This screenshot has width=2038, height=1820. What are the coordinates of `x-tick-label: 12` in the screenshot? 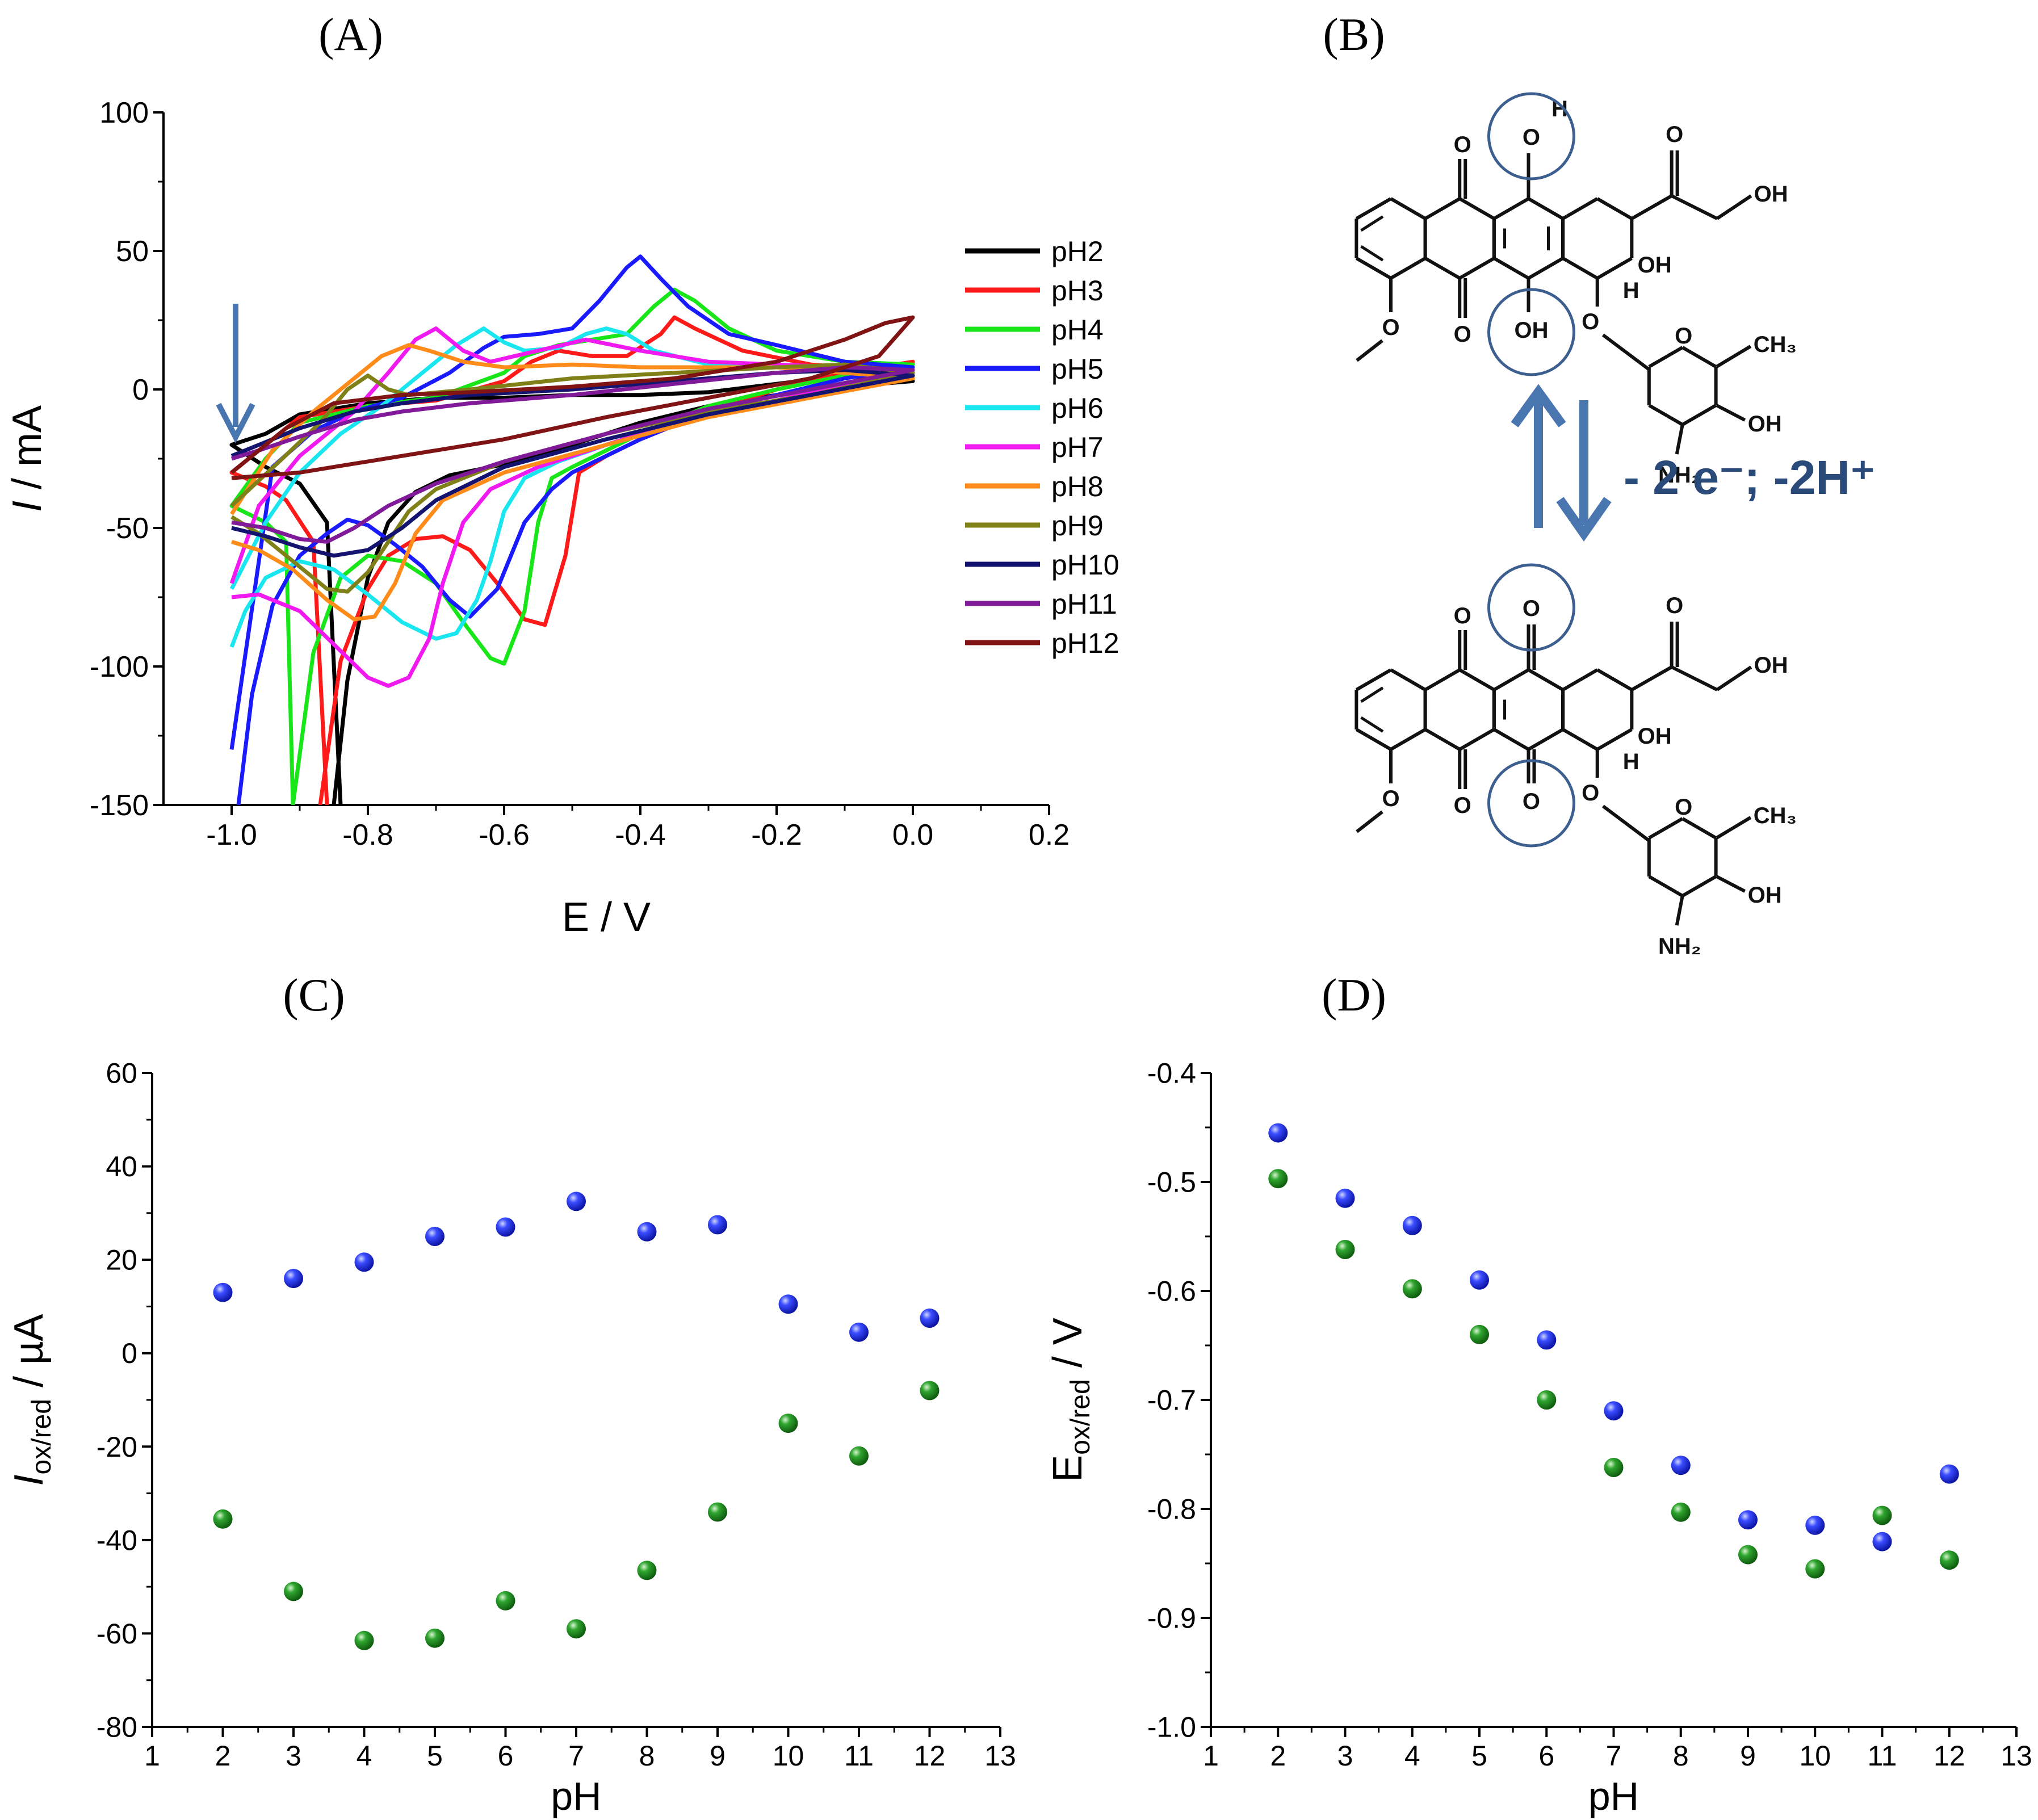 It's located at (1949, 1756).